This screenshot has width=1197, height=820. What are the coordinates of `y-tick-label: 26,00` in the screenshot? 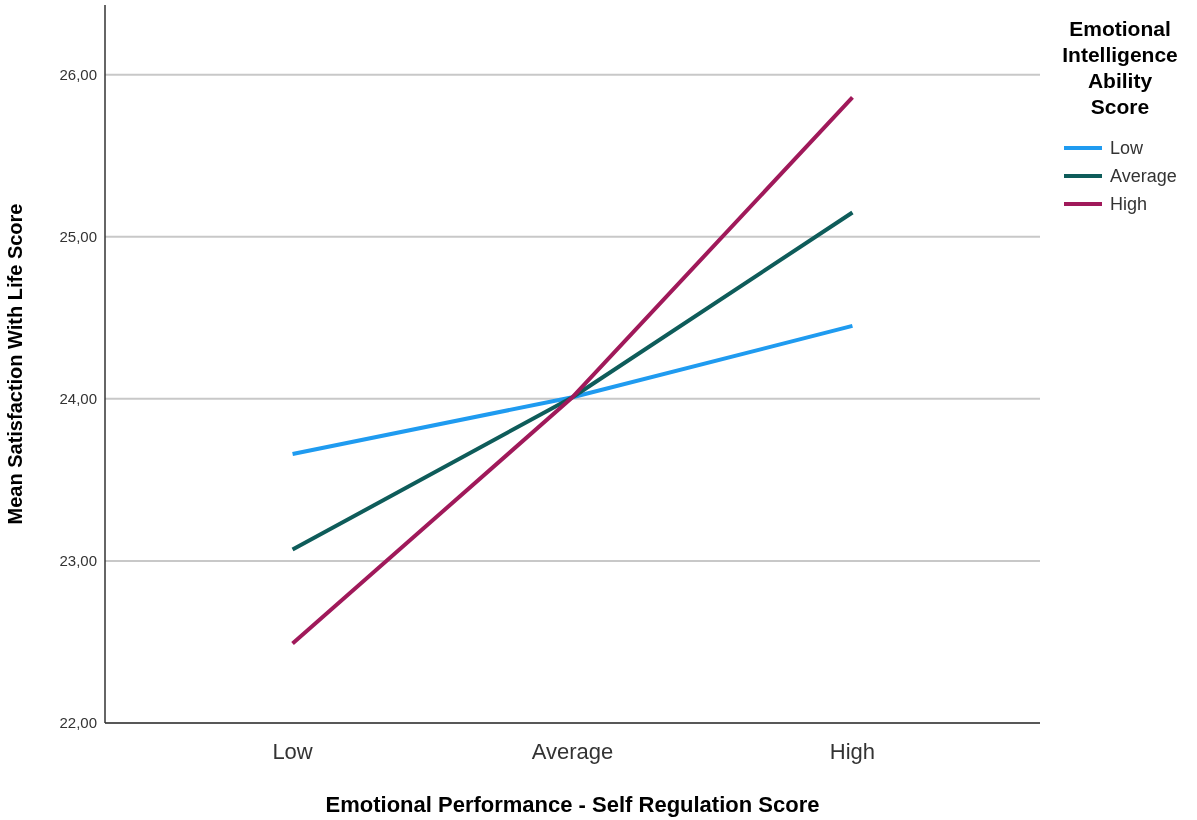 It's located at (78, 74).